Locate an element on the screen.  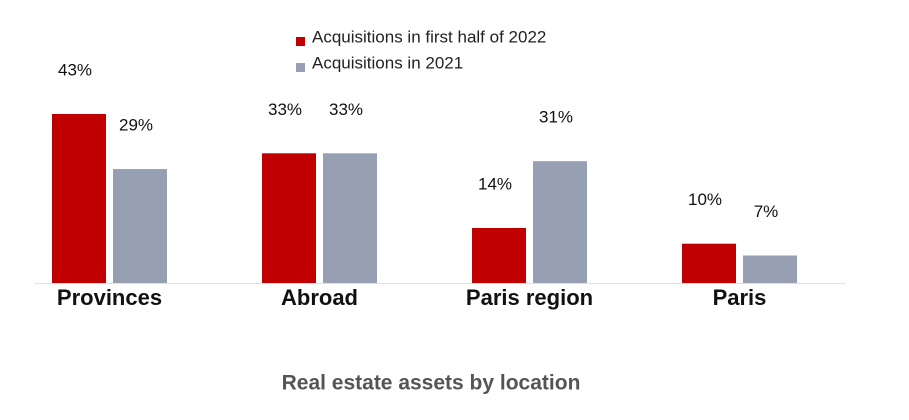
x-tick-label: Provinces is located at coordinates (109, 297).